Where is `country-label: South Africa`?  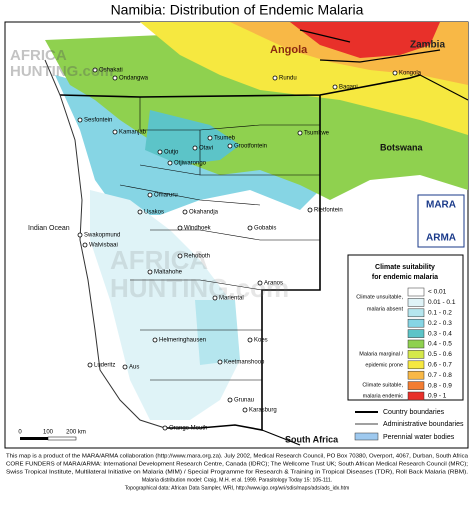 country-label: South Africa is located at coordinates (312, 439).